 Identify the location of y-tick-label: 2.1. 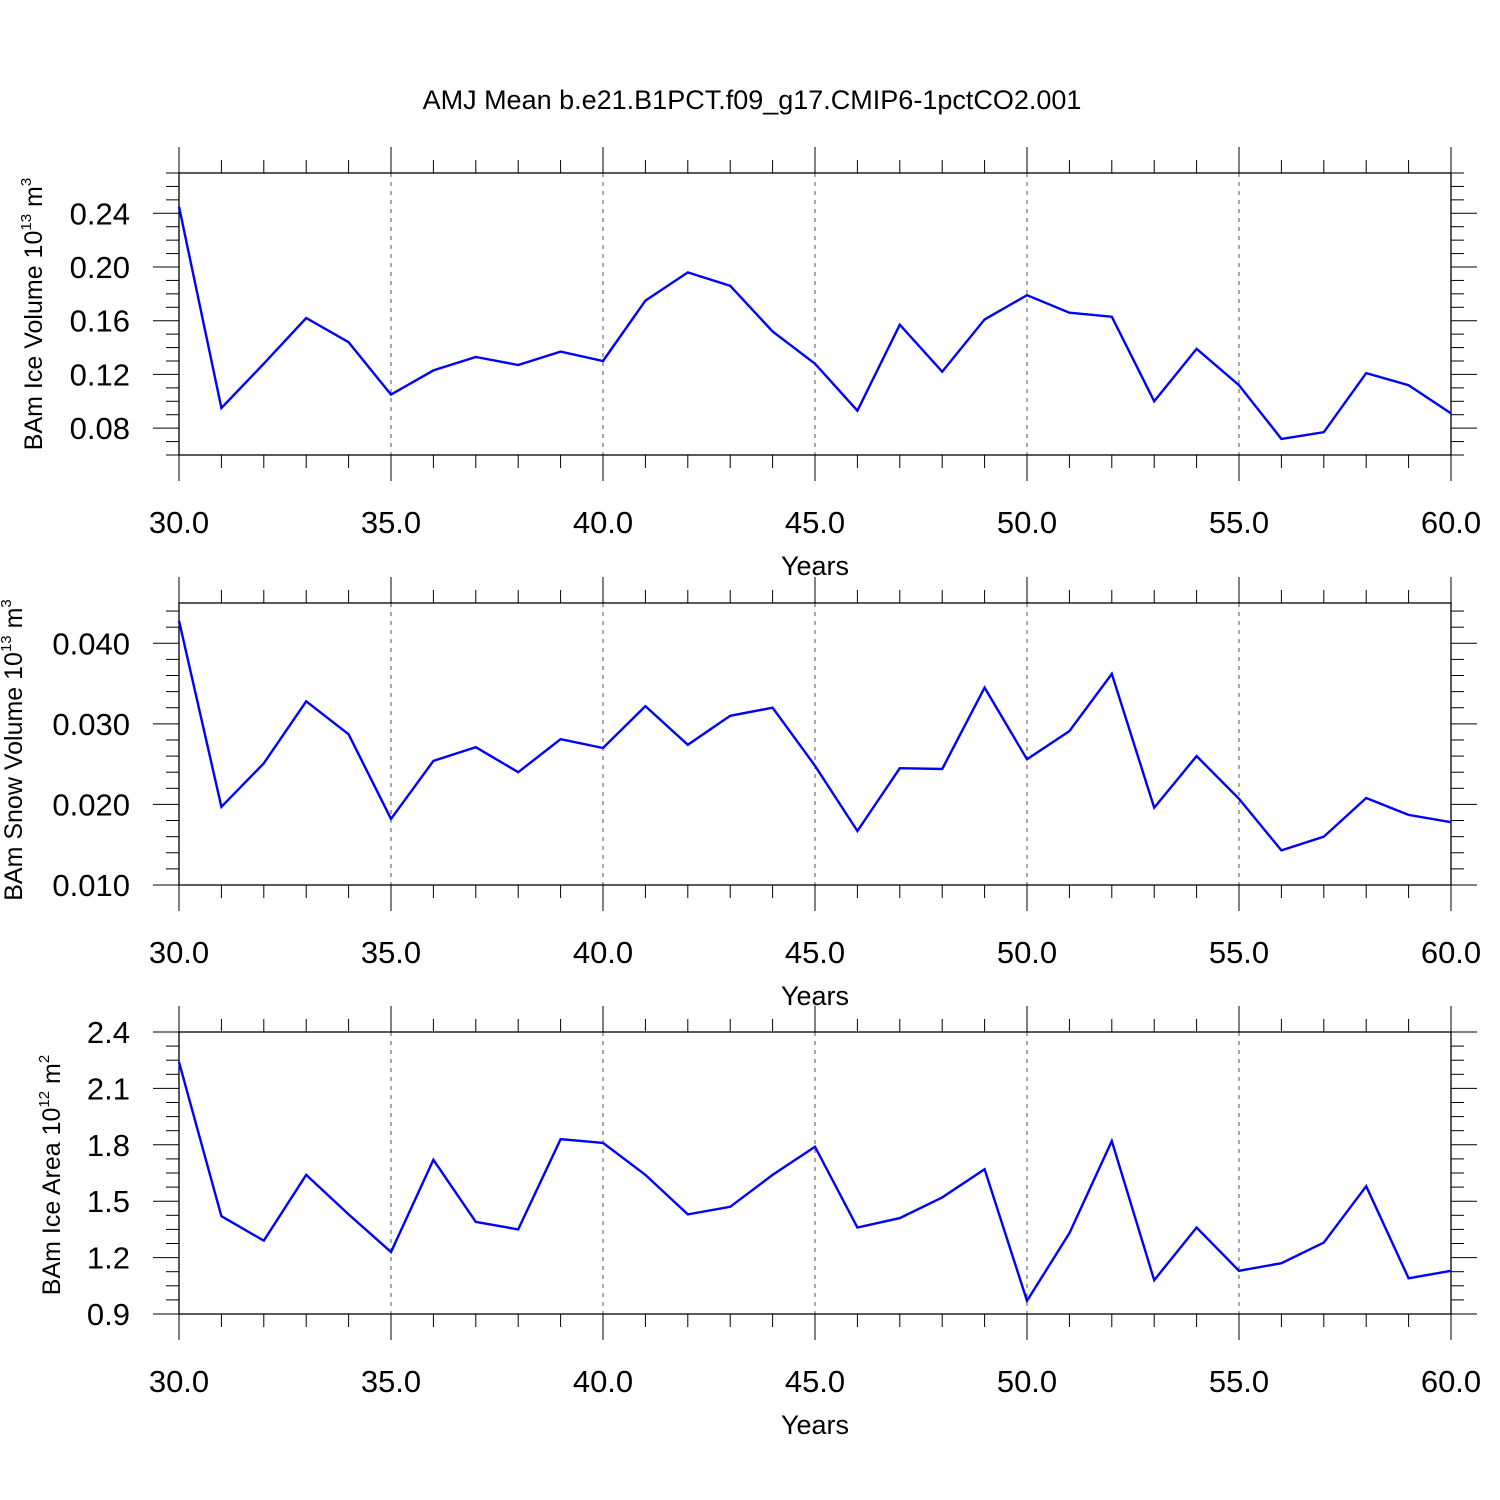
(108, 1088).